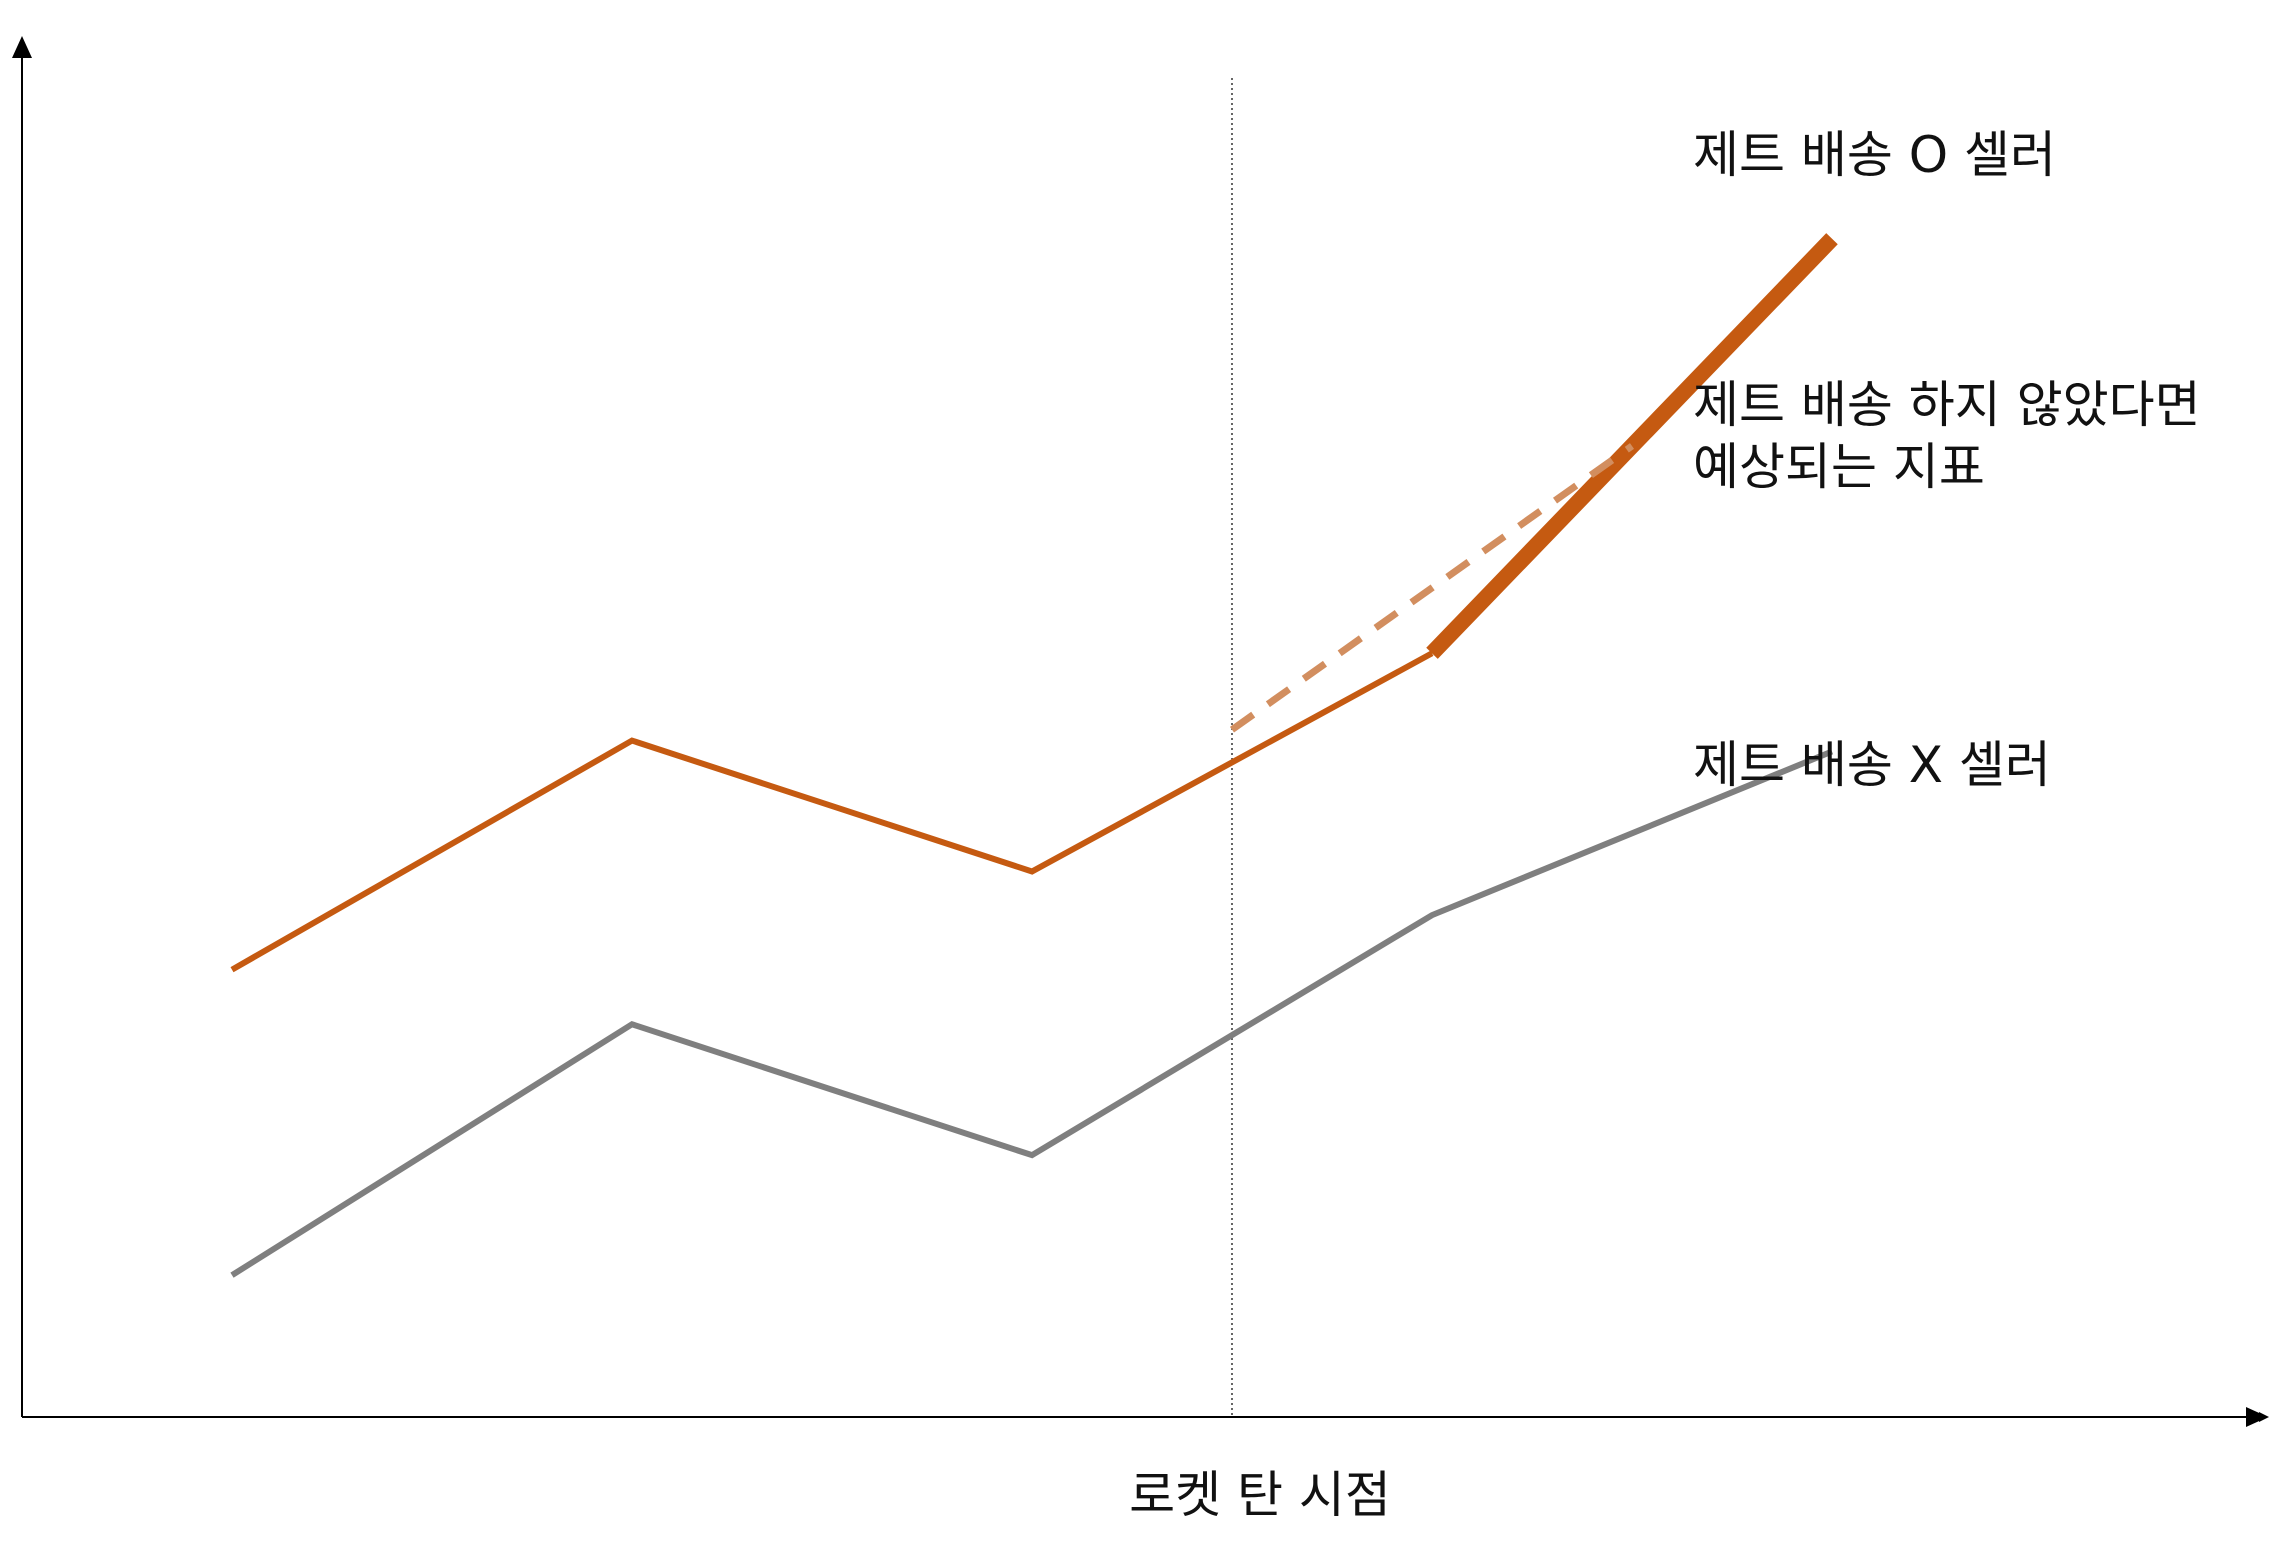 The width and height of the screenshot is (2280, 1547). What do you see at coordinates (1955, 436) in the screenshot?
I see `series-label-counterfactual: 제트 배송 하지 않았다면 예상되는 지표` at bounding box center [1955, 436].